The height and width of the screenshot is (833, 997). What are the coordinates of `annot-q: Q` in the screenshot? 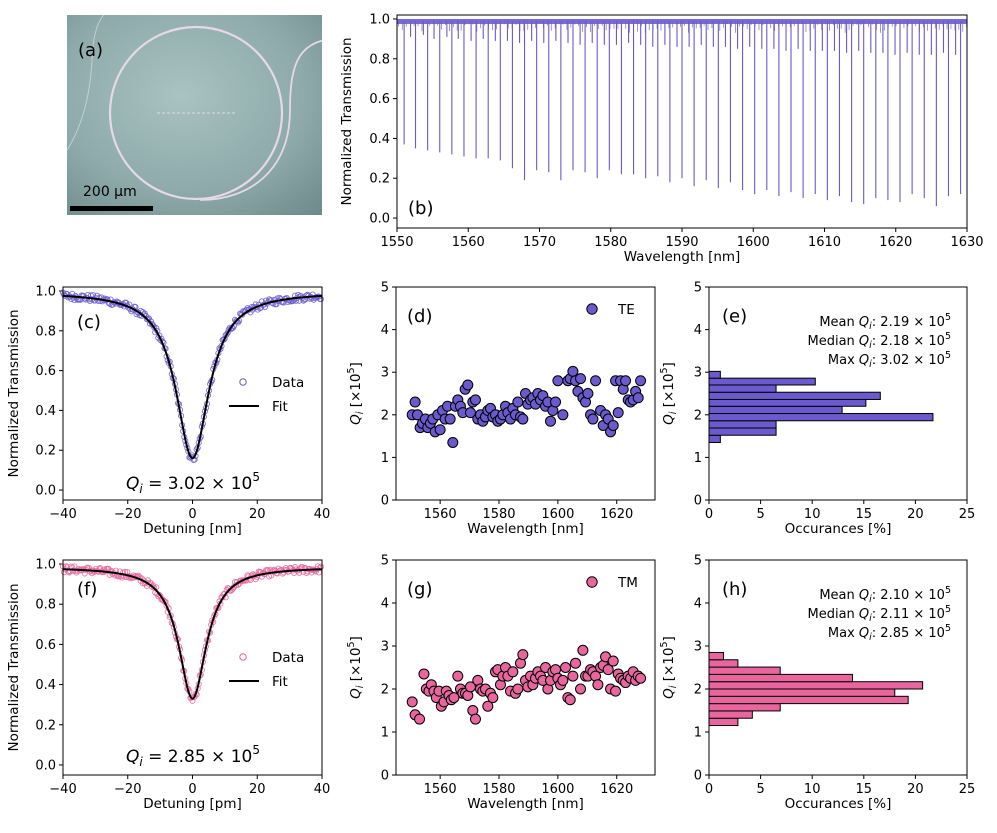 It's located at (132, 757).